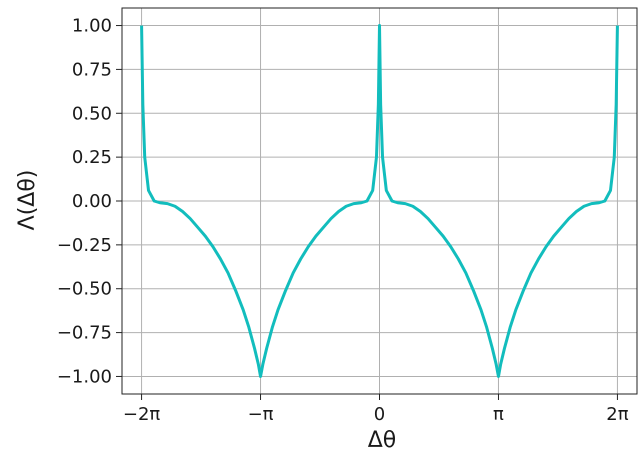 The height and width of the screenshot is (452, 638). I want to click on y-axis-label: Λ(Δθ), so click(27, 200).